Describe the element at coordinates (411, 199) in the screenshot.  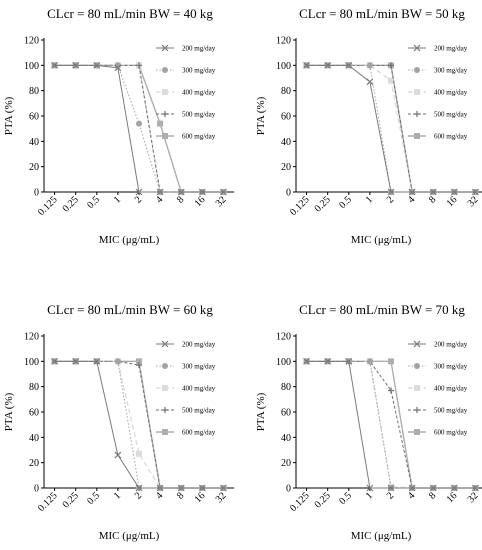
I see `x-tick-label: 4` at that location.